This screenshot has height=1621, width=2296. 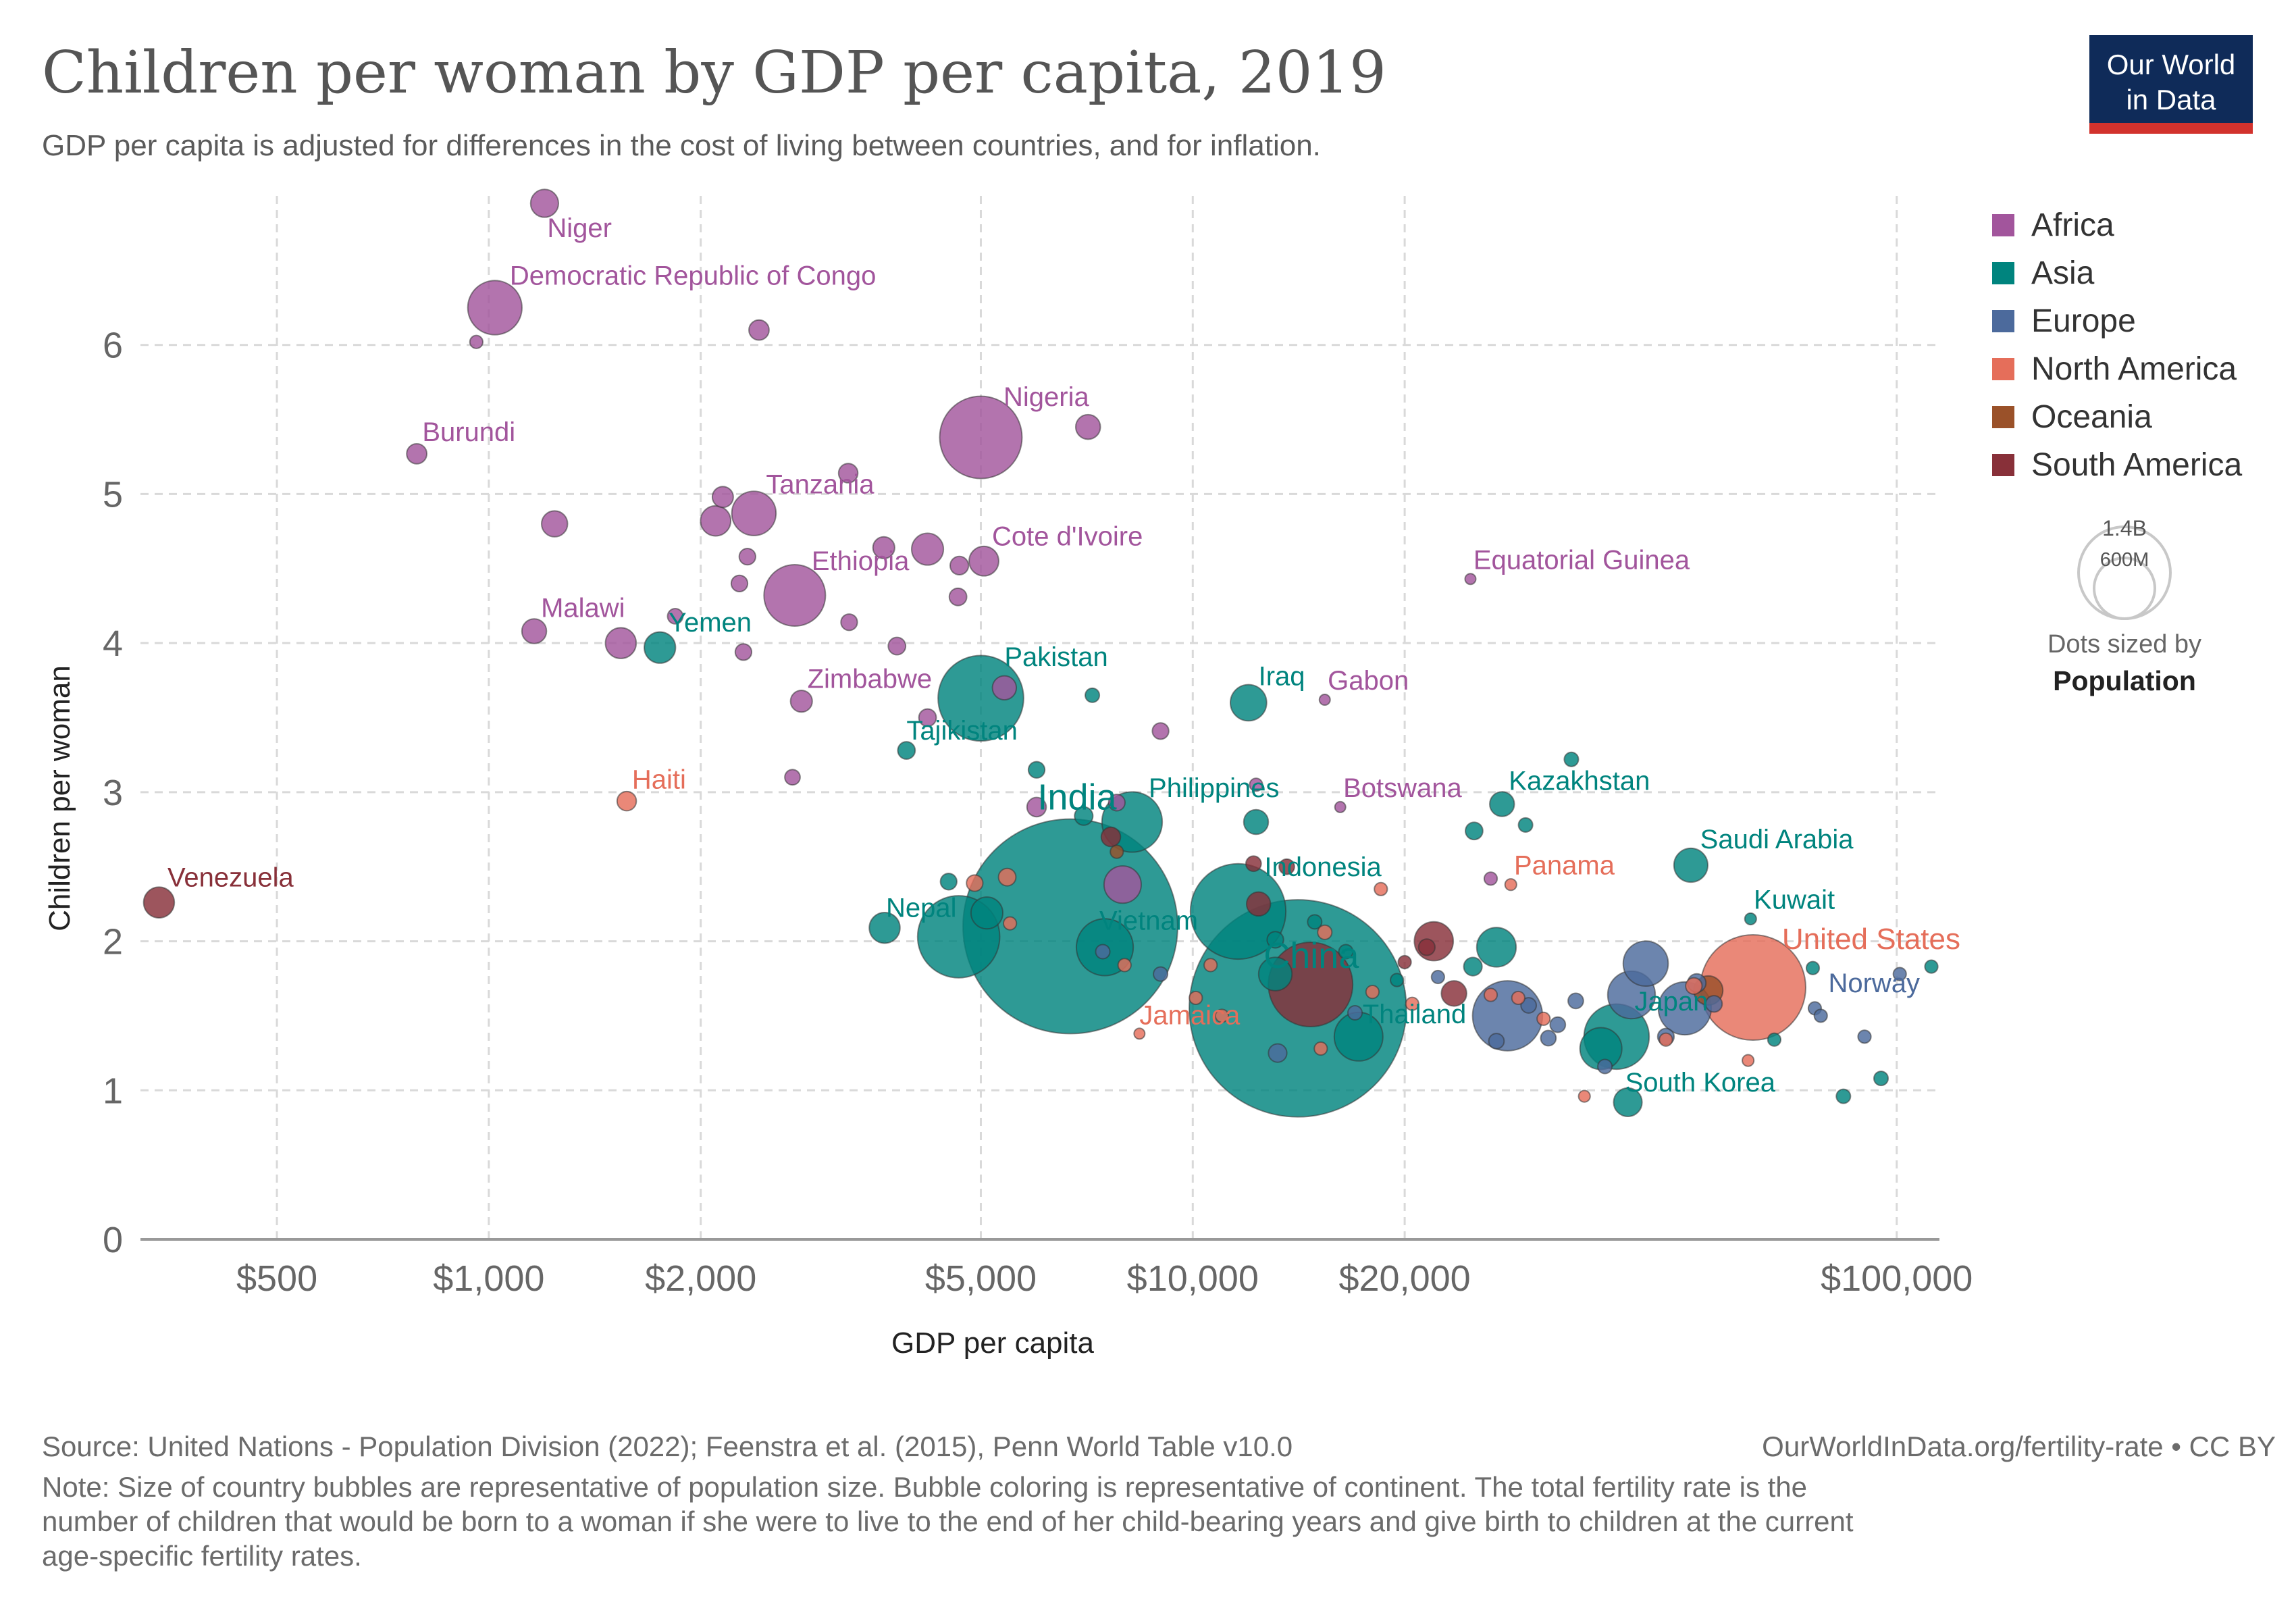 What do you see at coordinates (1238, 911) in the screenshot?
I see `point-indonesia` at bounding box center [1238, 911].